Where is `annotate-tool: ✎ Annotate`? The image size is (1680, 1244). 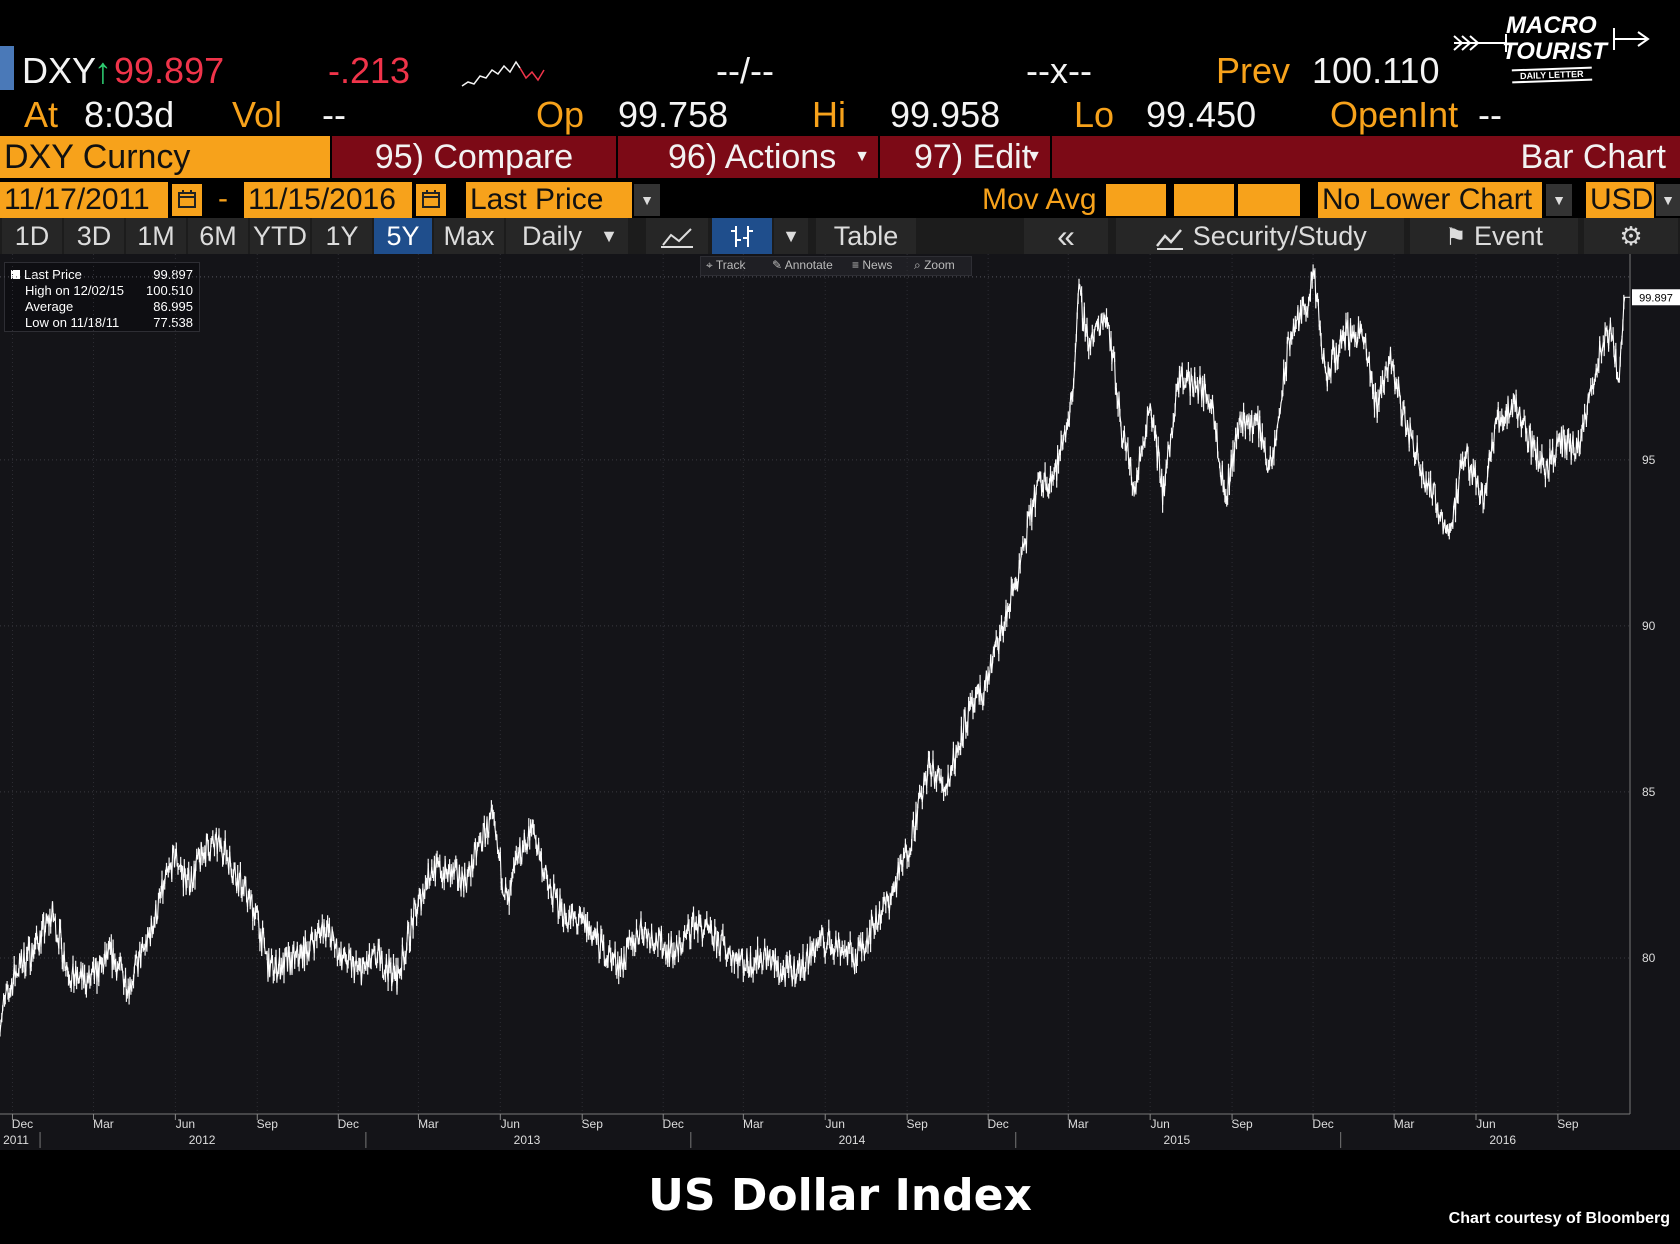
annotate-tool: ✎ Annotate is located at coordinates (802, 265).